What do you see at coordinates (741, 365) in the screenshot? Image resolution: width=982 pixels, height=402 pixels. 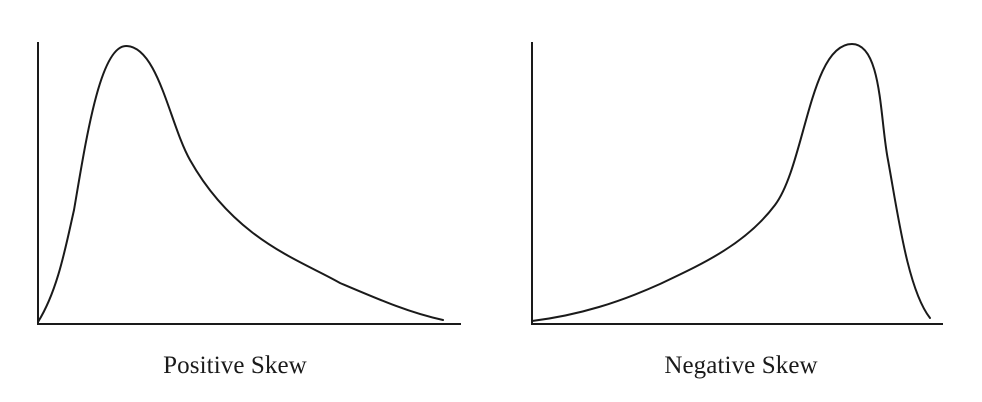 I see `negative-skew-caption: Negative Skew` at bounding box center [741, 365].